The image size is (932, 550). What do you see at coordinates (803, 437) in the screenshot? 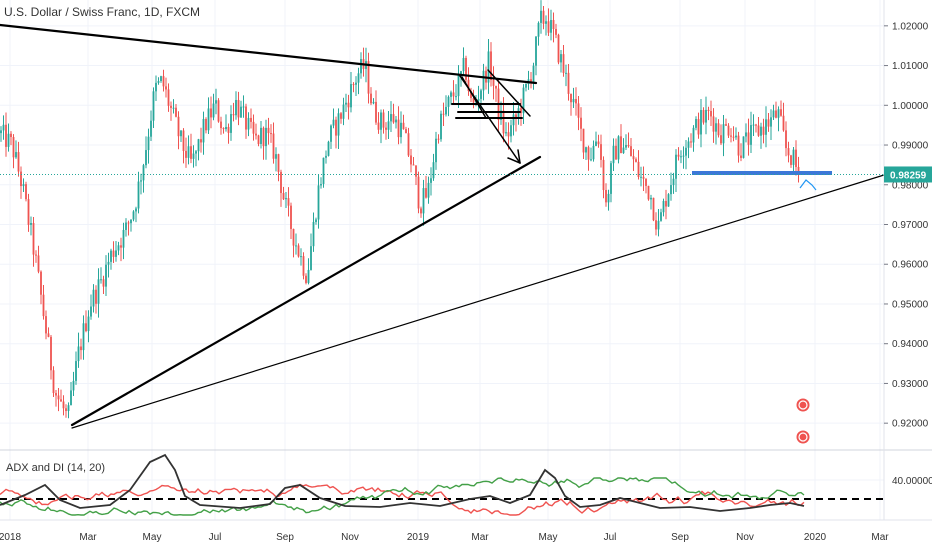
I see `event-marker-icon` at bounding box center [803, 437].